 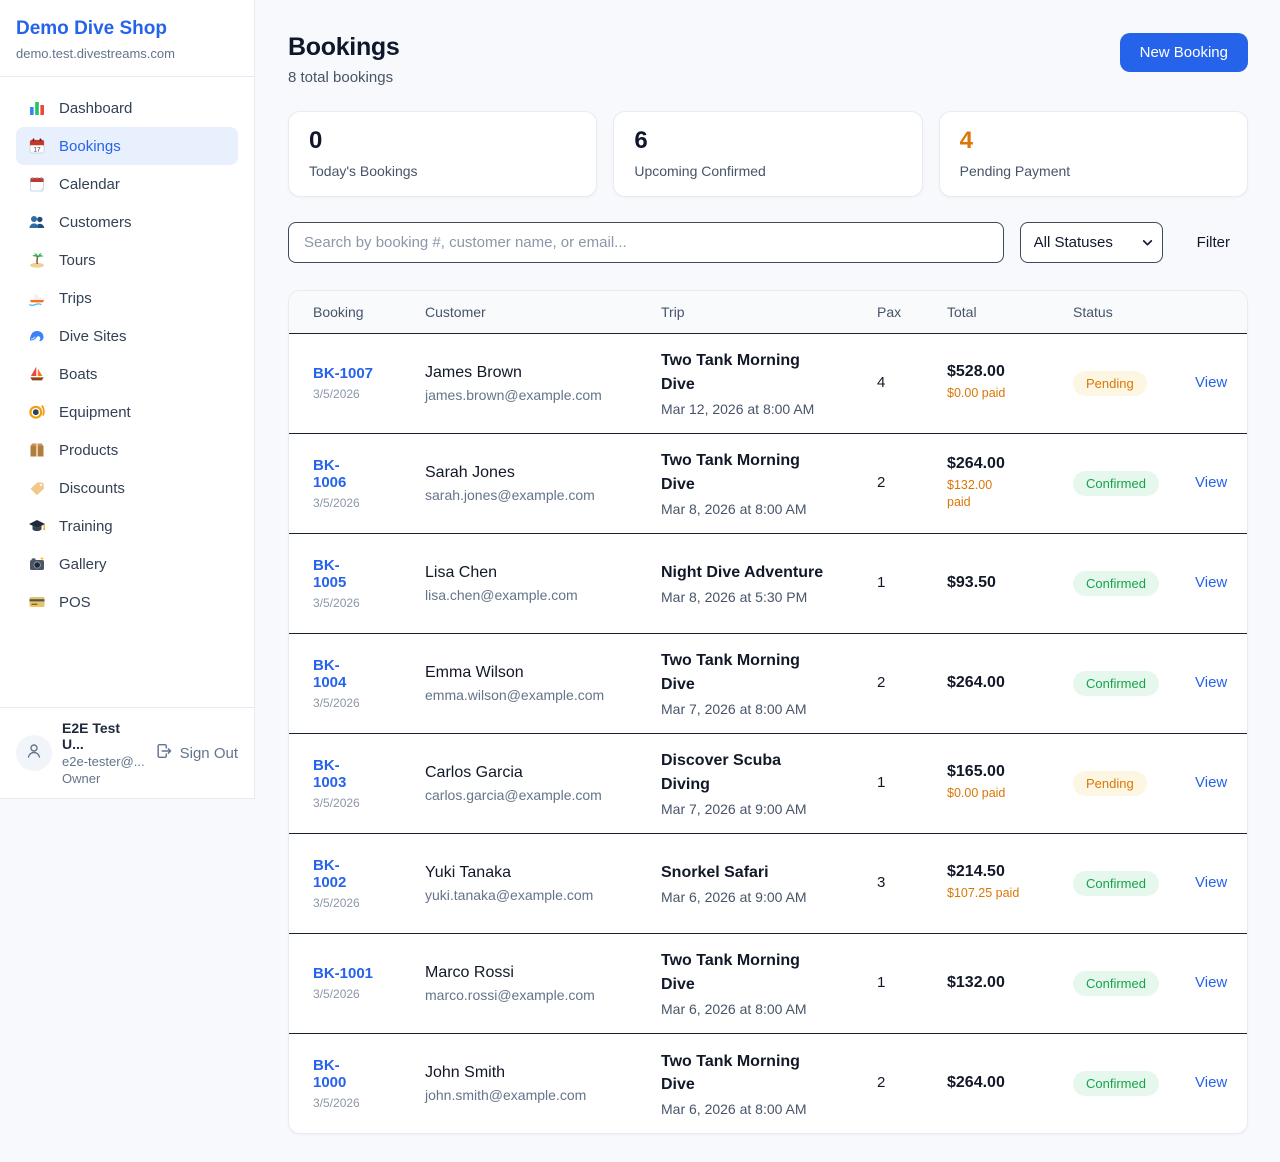 What do you see at coordinates (127, 38) in the screenshot?
I see `sidebar-header: Demo Dive Shop demo.test.divestreams.com` at bounding box center [127, 38].